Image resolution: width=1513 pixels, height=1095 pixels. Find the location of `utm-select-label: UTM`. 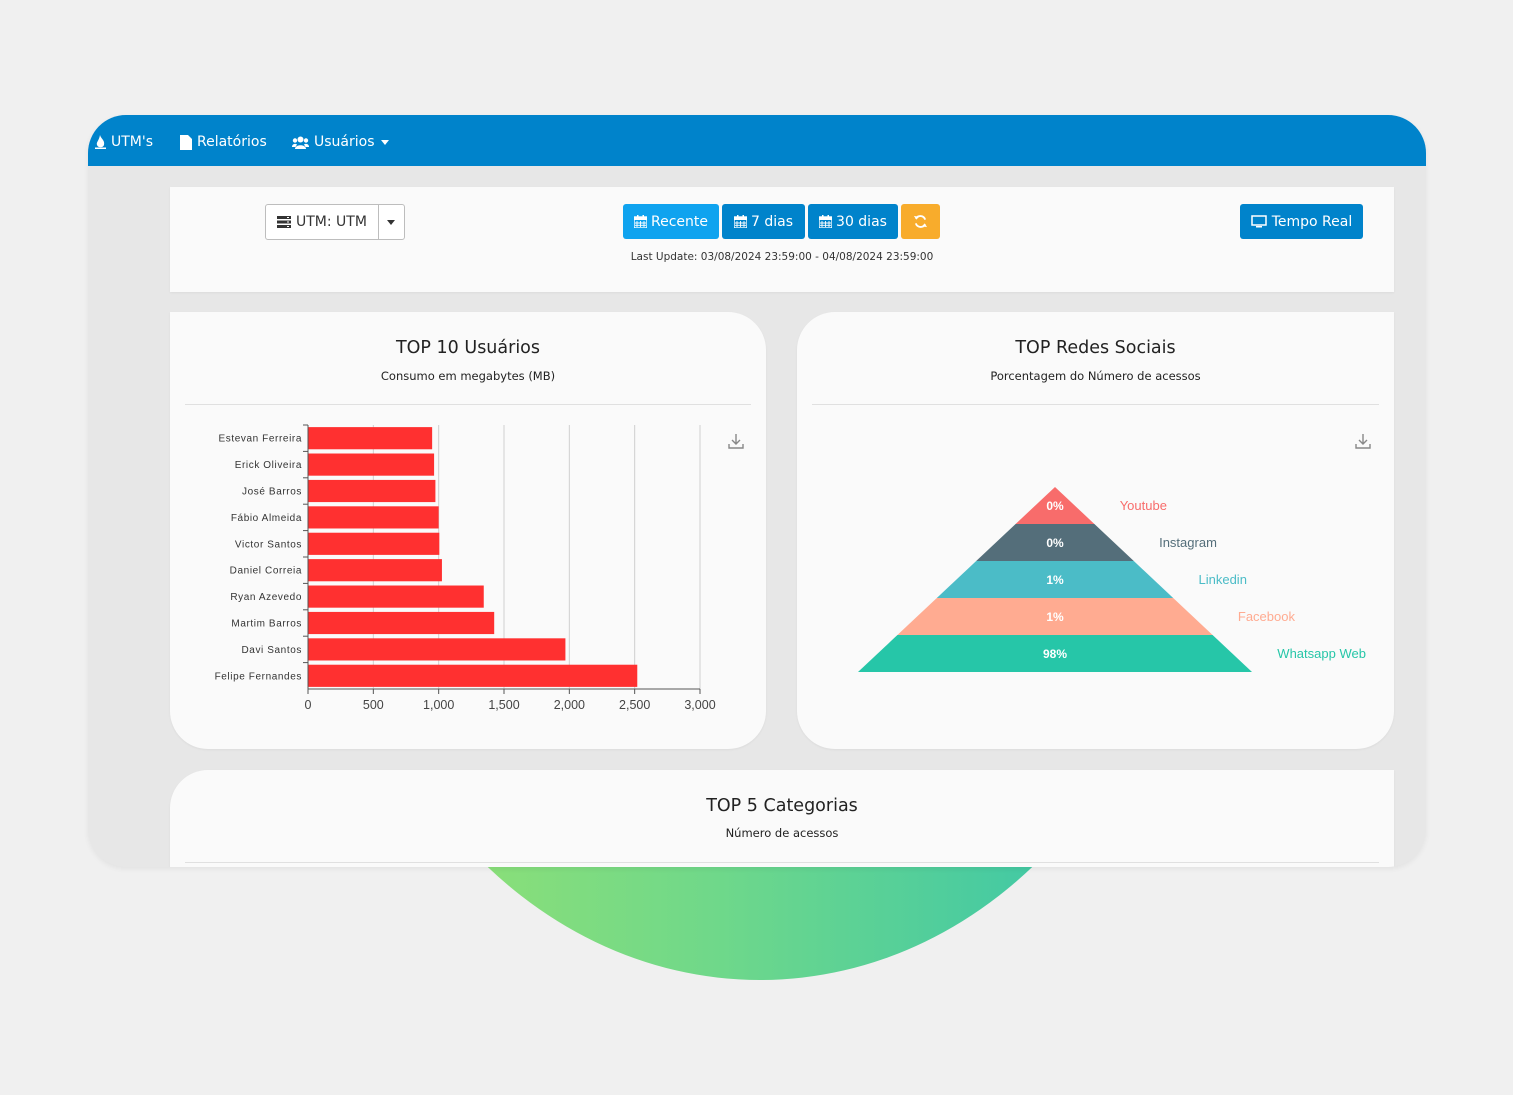

utm-select-label: UTM is located at coordinates (331, 222).